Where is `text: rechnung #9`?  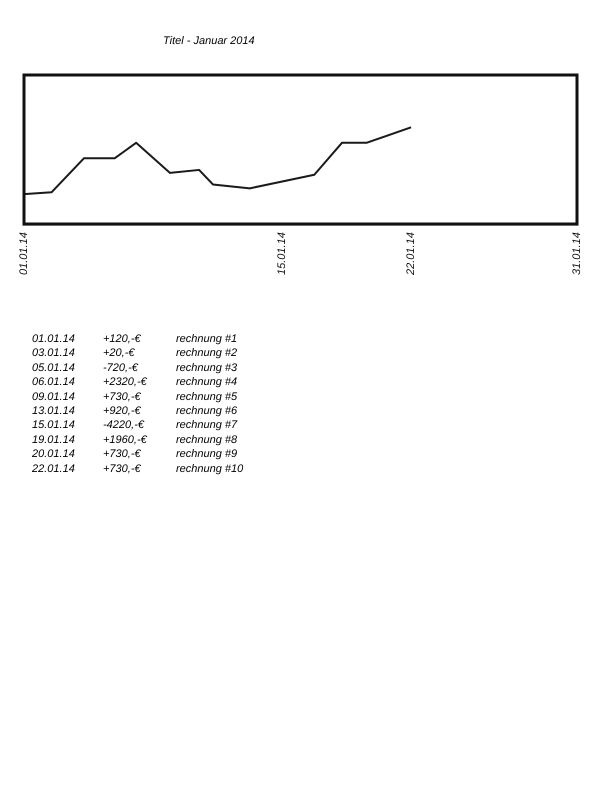 text: rechnung #9 is located at coordinates (207, 454).